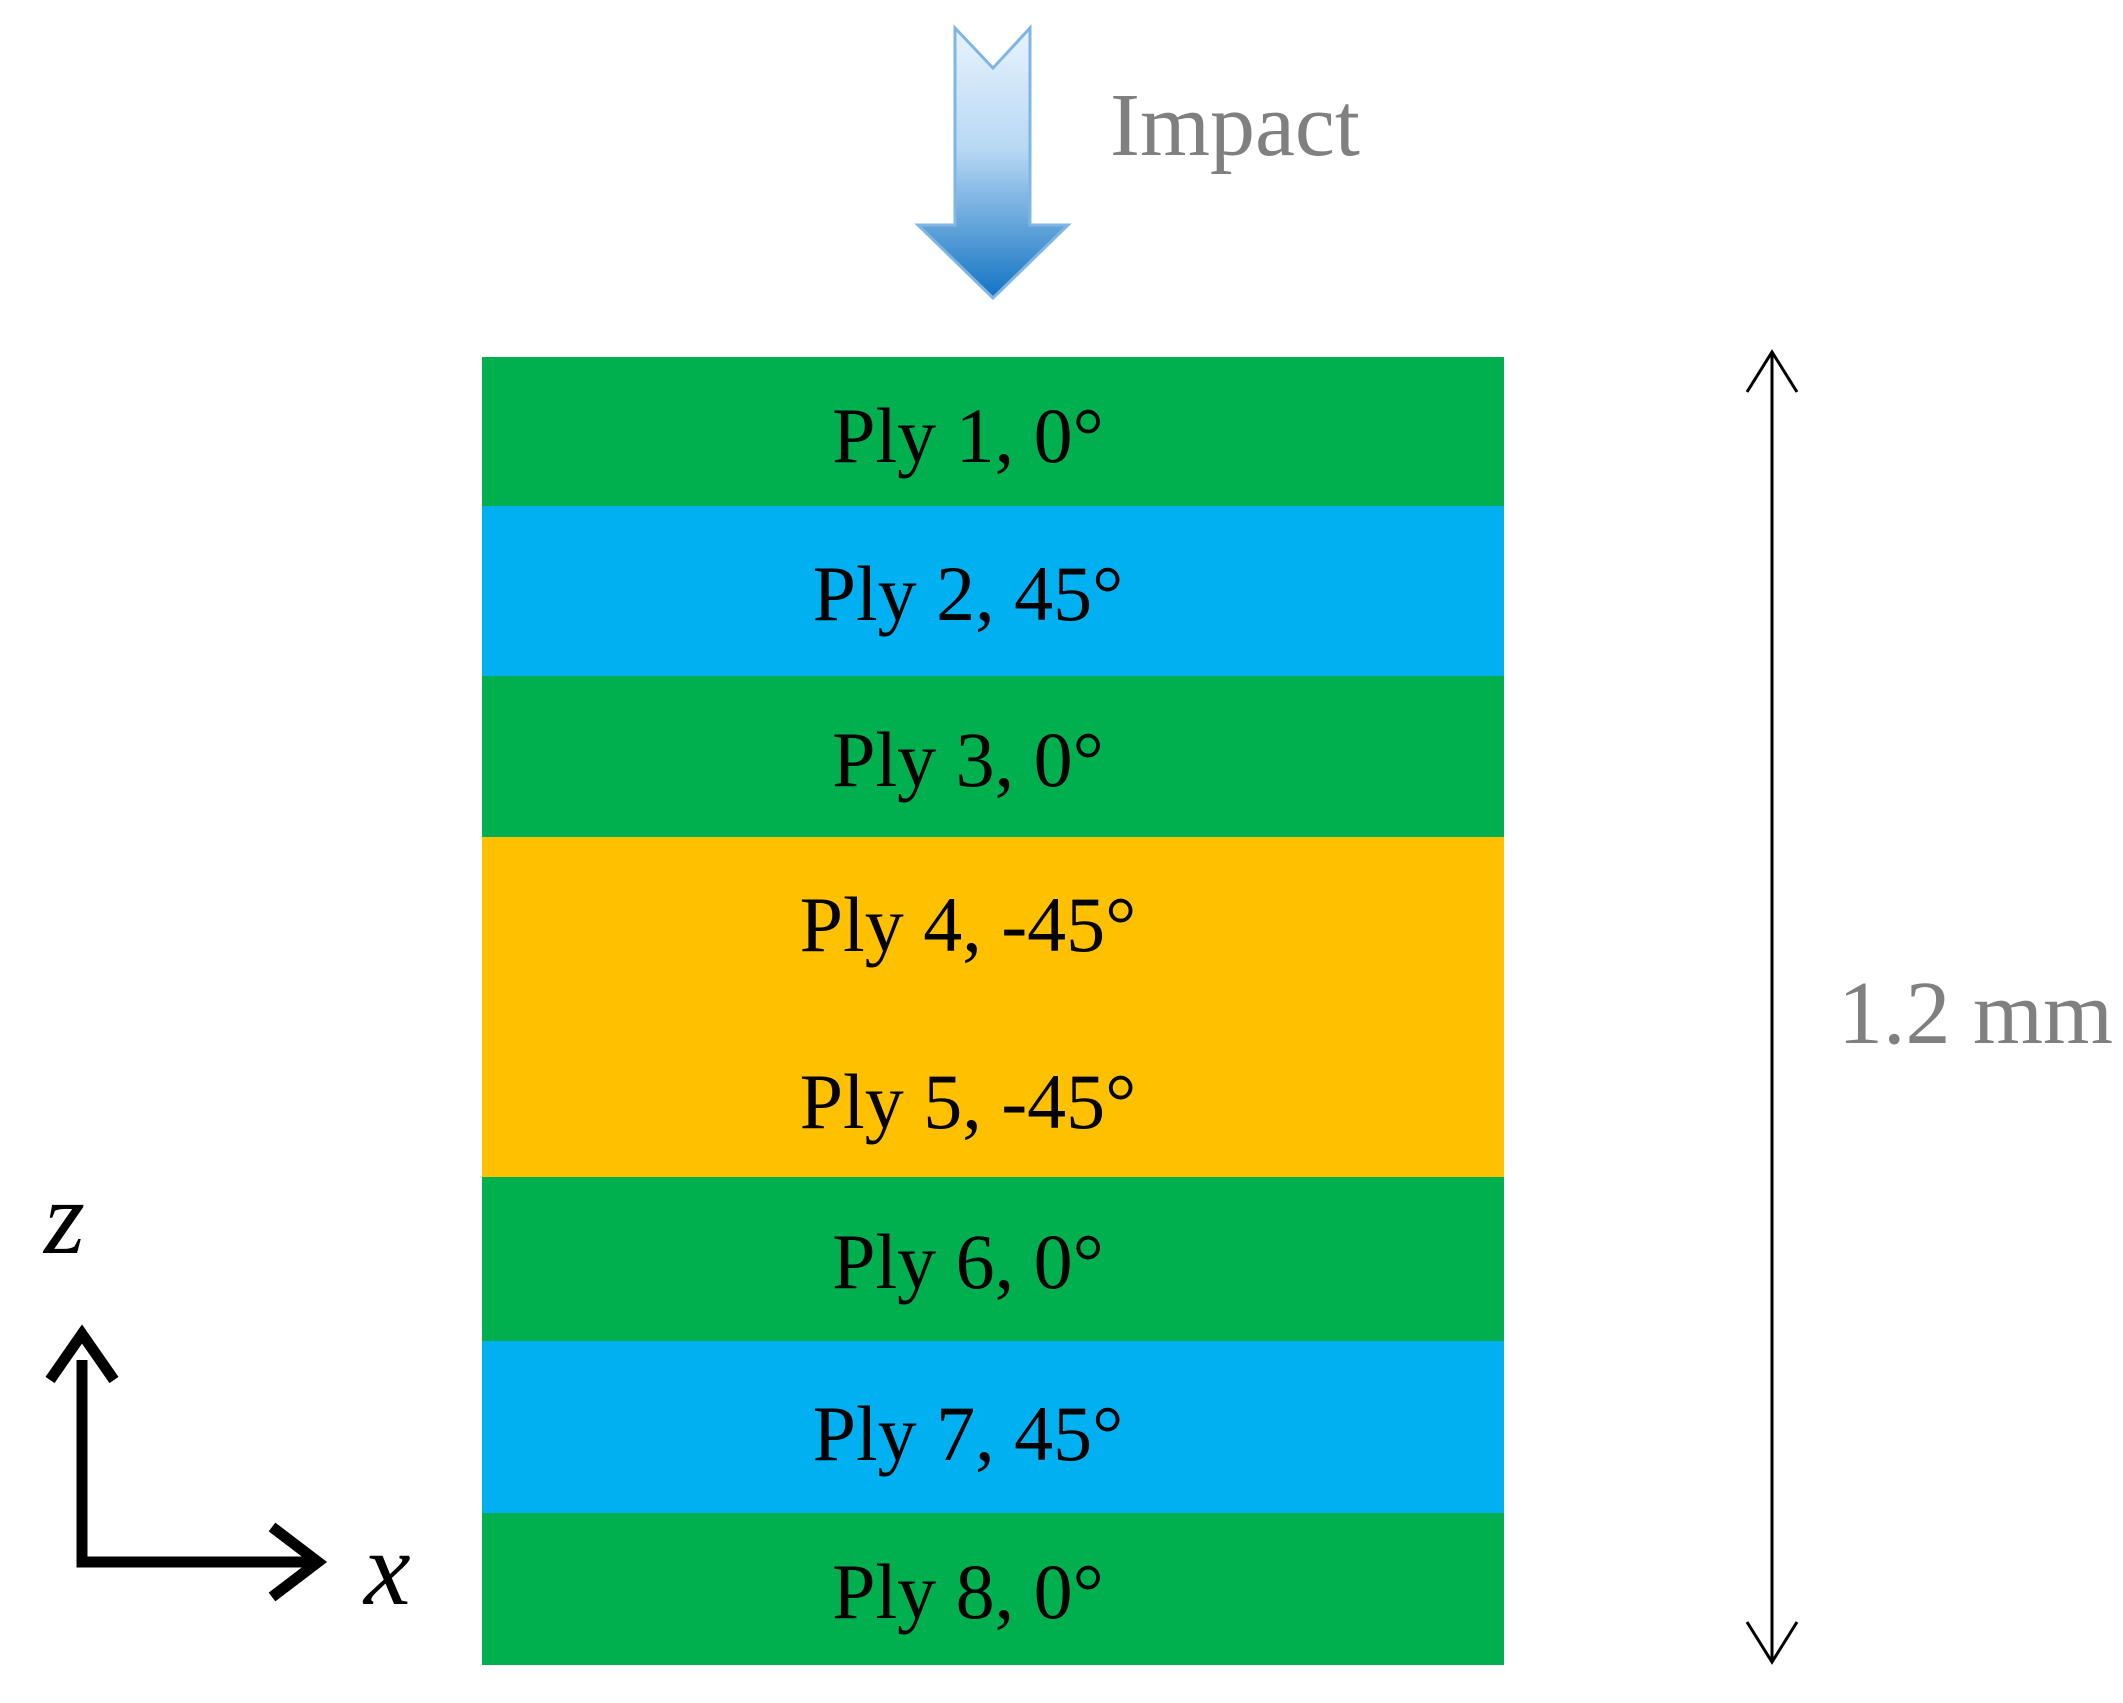 The image size is (2123, 1703). Describe the element at coordinates (1235, 125) in the screenshot. I see `impact-label: Impact` at that location.